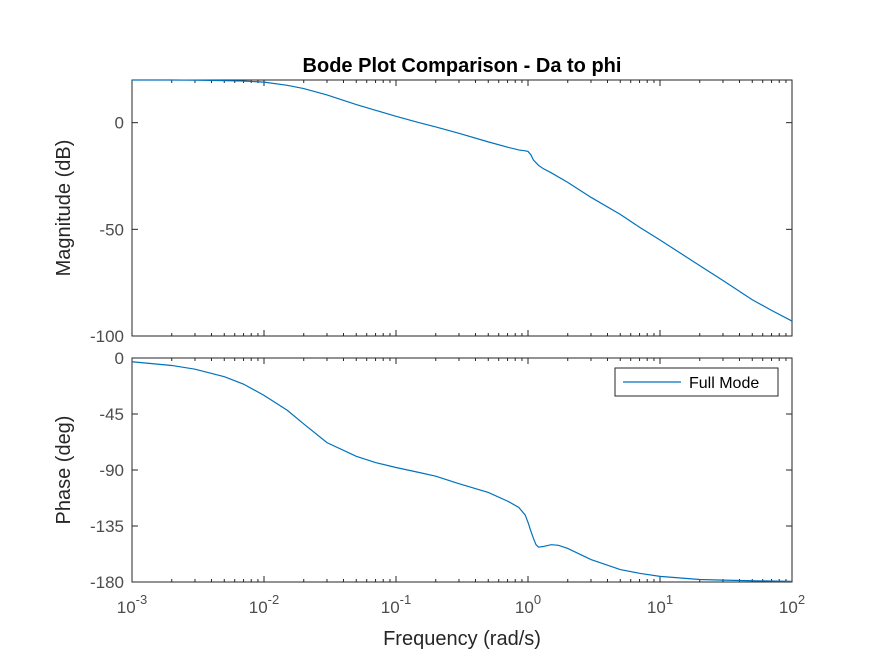  I want to click on legend-label: Full Mode, so click(724, 383).